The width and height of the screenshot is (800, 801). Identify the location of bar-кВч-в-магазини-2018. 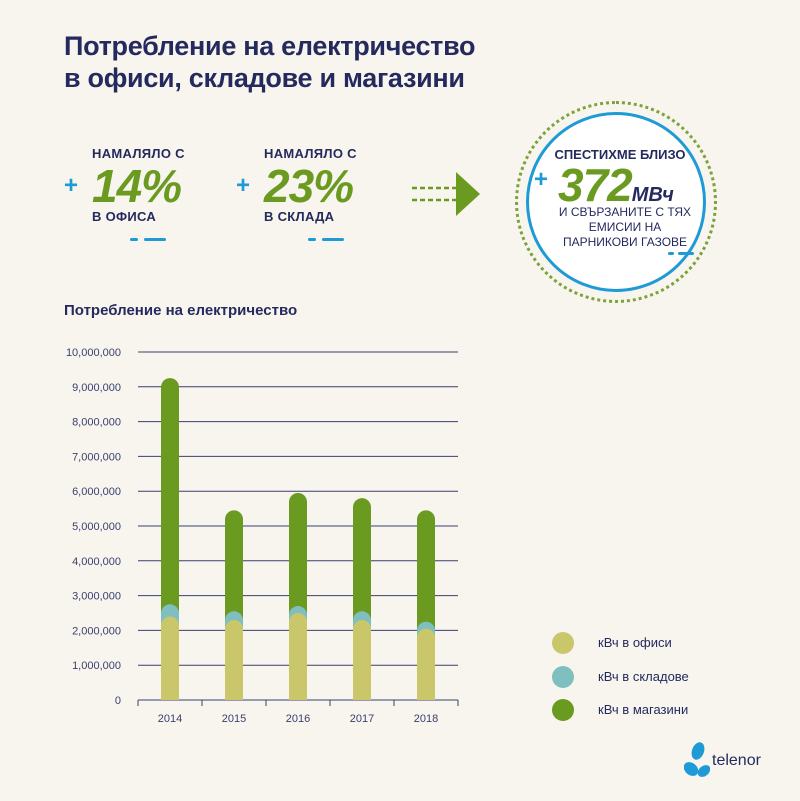
(426, 575).